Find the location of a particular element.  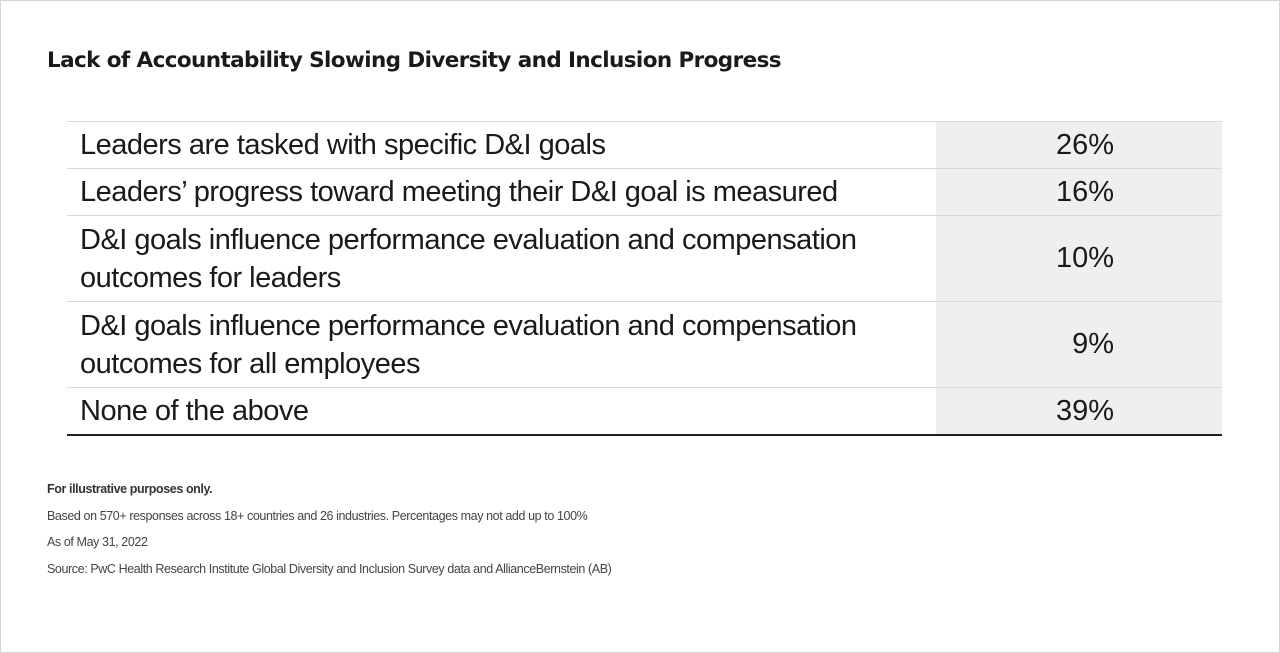

row-value-cell: 26% is located at coordinates (1079, 145).